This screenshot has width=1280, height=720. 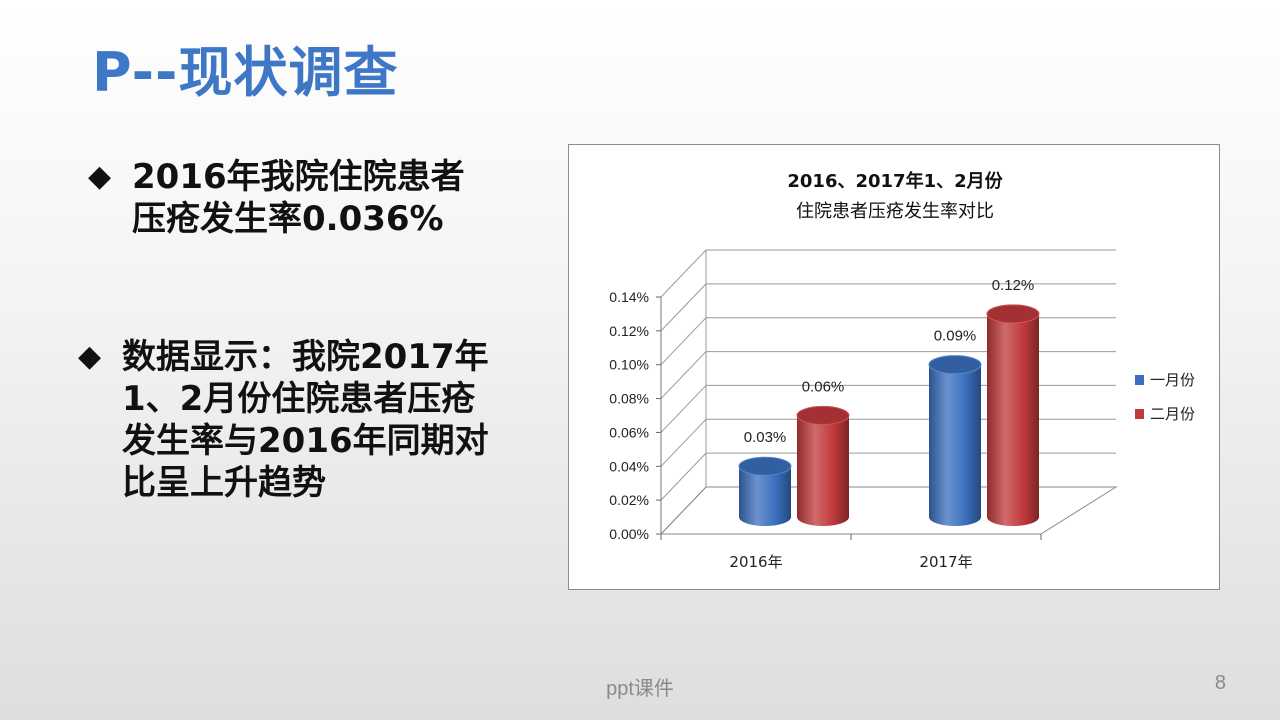 What do you see at coordinates (298, 198) in the screenshot?
I see `bullet-text-1: 2016年我院住院患者 压疮发生率0.036%` at bounding box center [298, 198].